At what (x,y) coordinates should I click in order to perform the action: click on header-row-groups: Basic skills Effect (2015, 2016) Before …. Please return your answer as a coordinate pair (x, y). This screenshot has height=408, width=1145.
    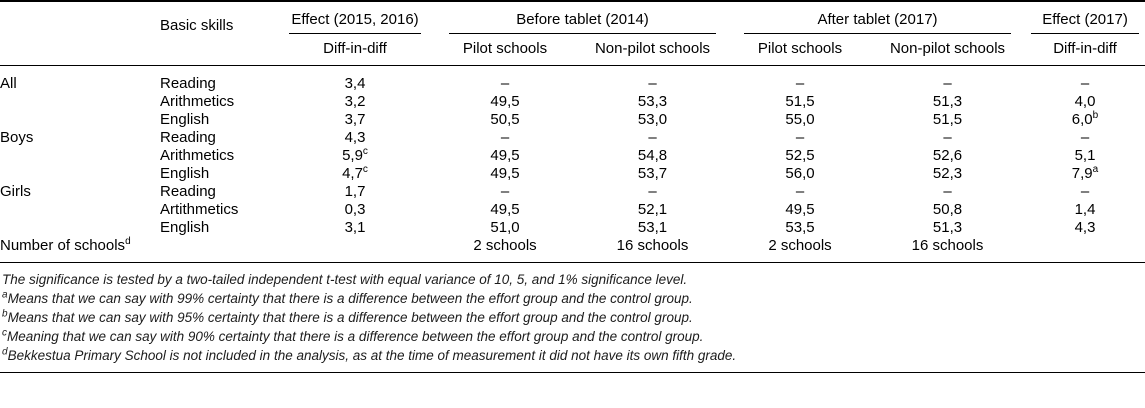
    Looking at the image, I should click on (572, 17).